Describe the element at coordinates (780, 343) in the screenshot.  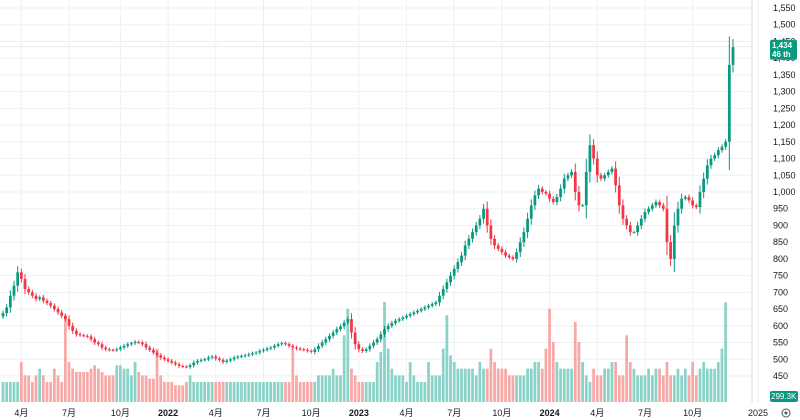
I see `price-tick-label: 550` at that location.